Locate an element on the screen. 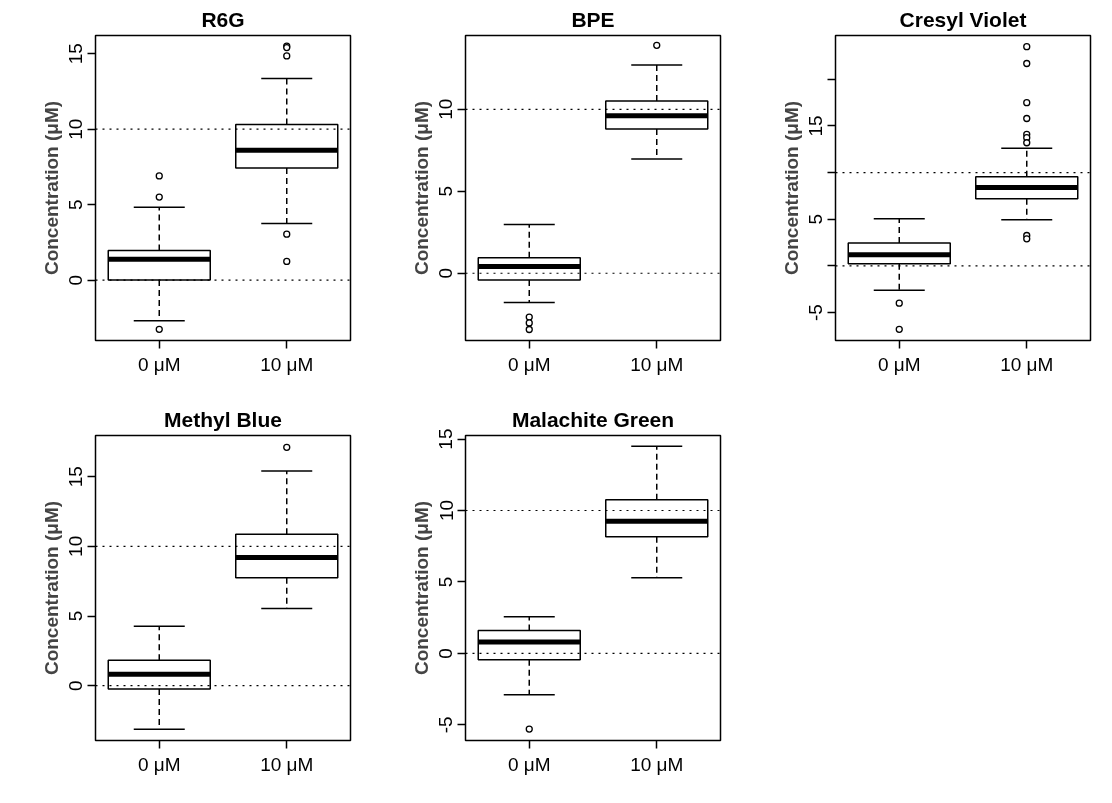 This screenshot has height=803, width=1112. chart-title: Methyl Blue is located at coordinates (223, 419).